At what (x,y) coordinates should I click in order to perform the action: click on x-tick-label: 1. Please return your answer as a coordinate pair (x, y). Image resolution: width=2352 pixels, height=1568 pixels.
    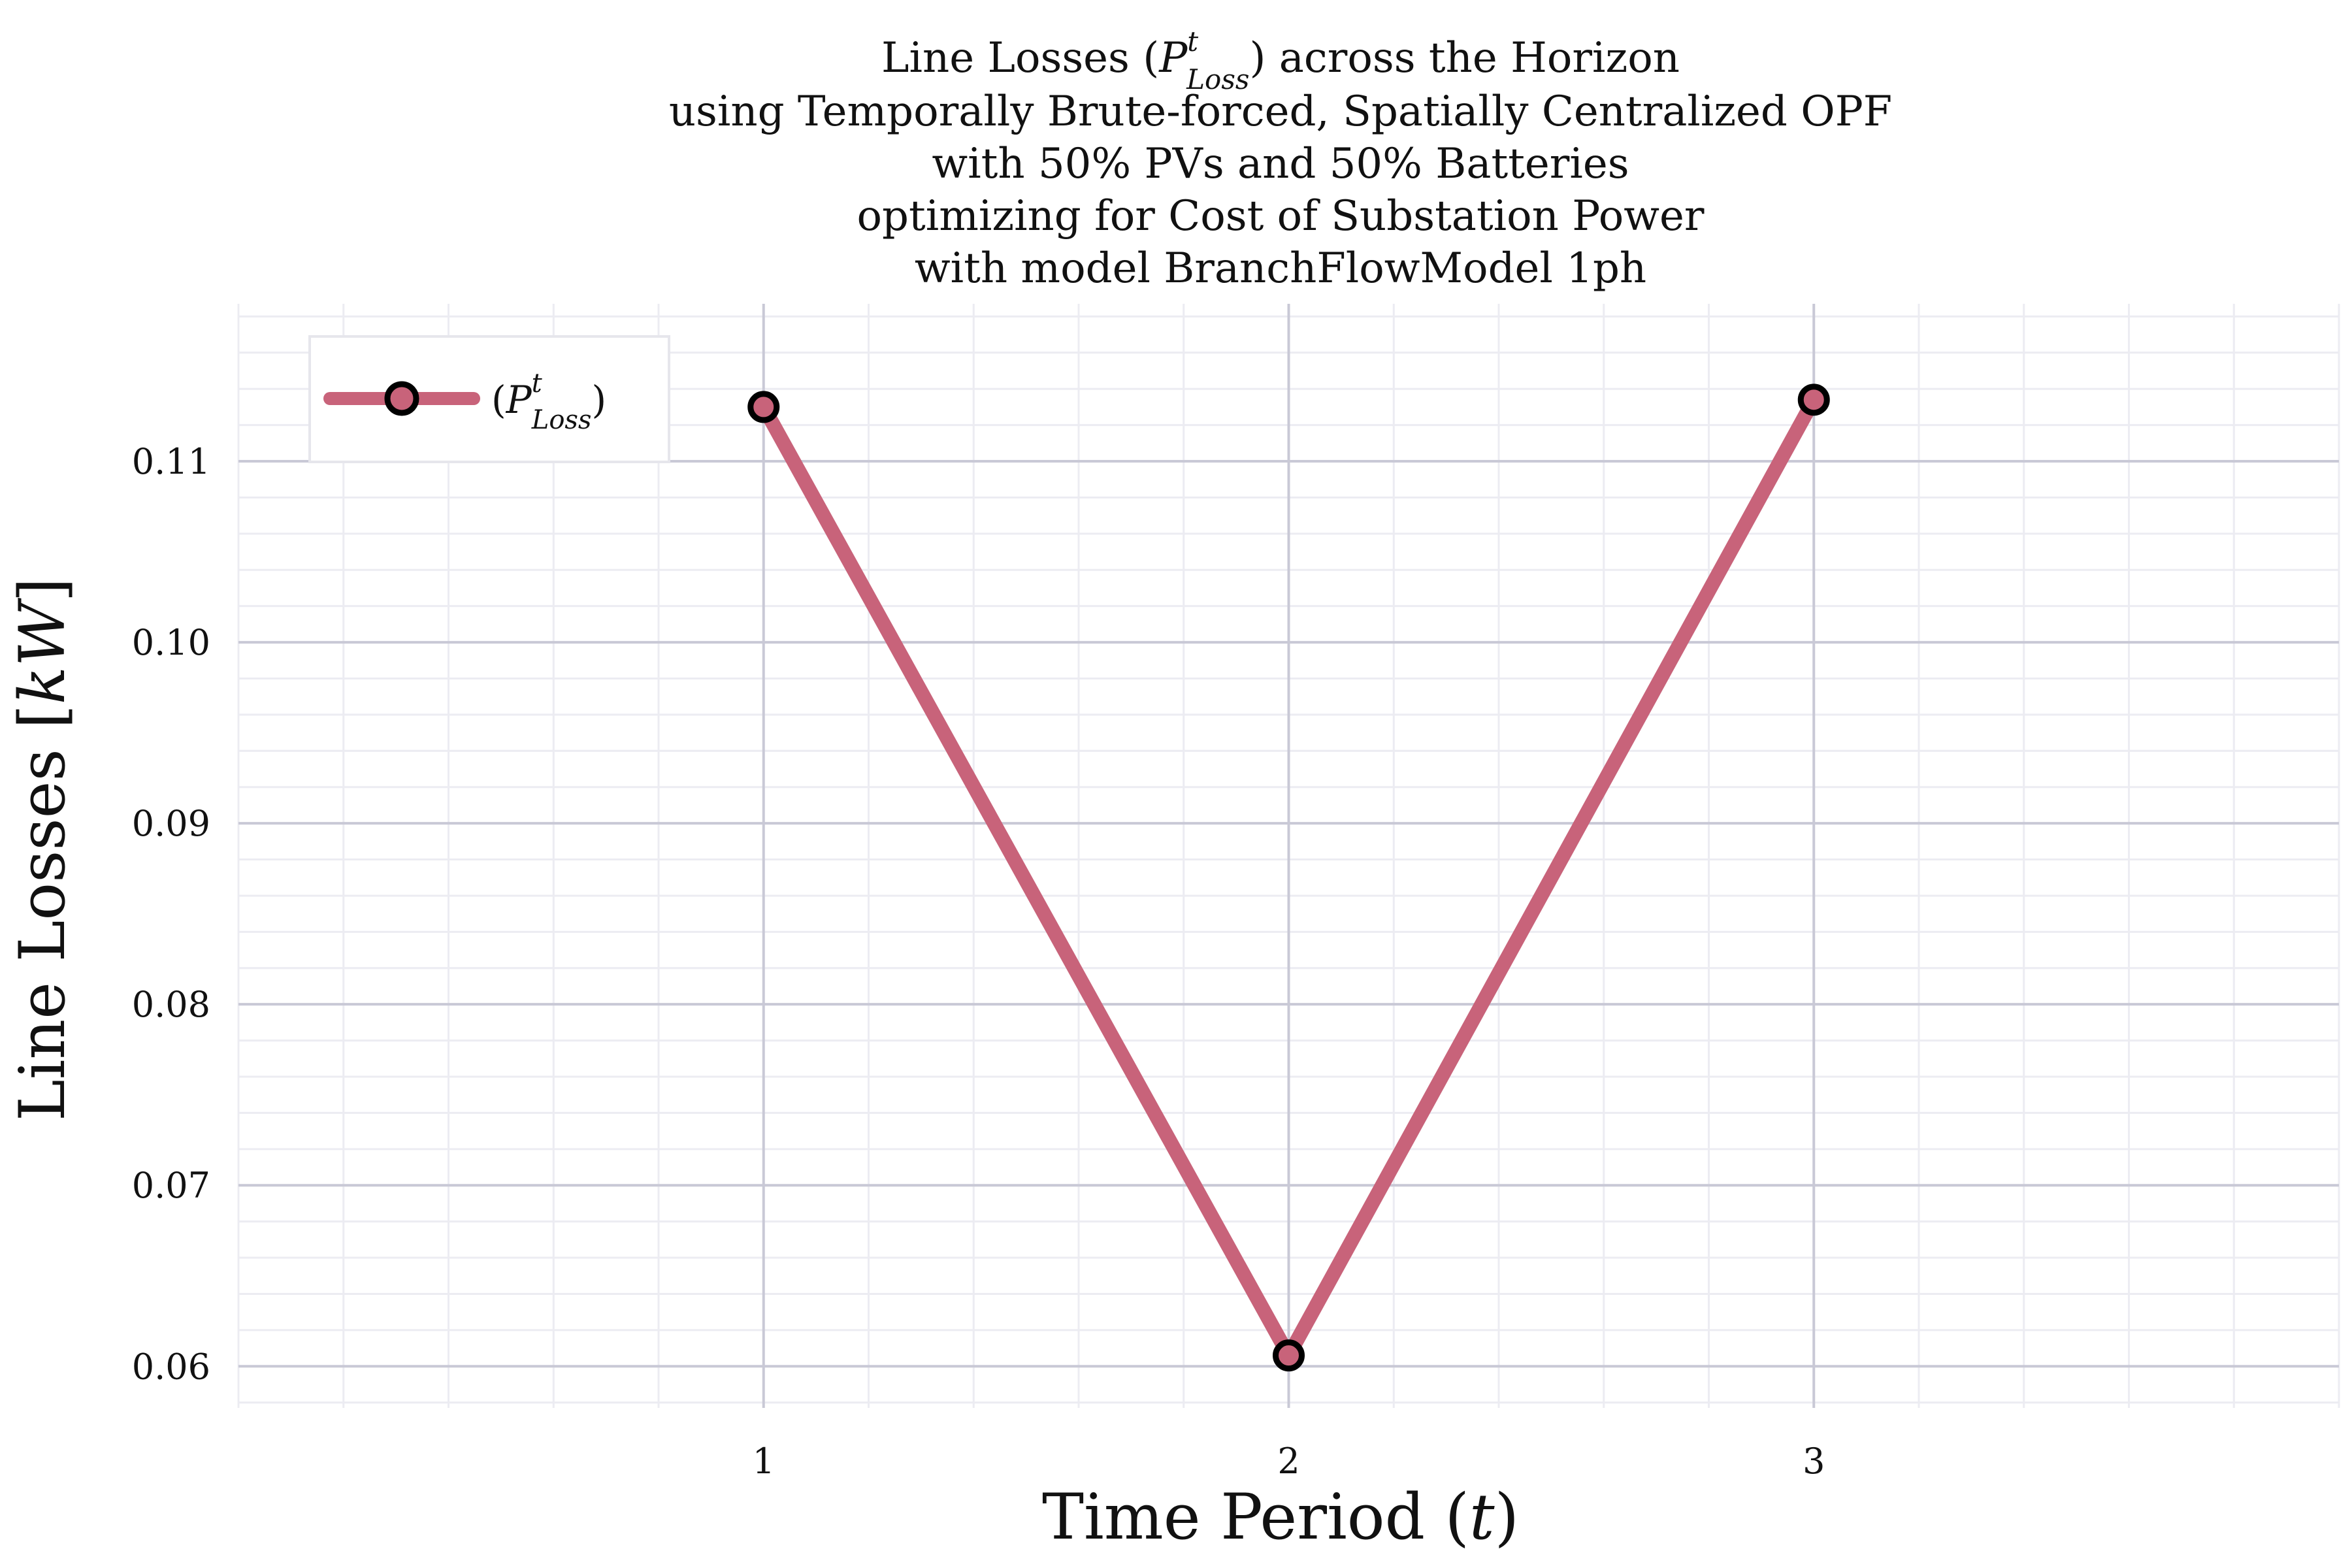
    Looking at the image, I should click on (764, 1461).